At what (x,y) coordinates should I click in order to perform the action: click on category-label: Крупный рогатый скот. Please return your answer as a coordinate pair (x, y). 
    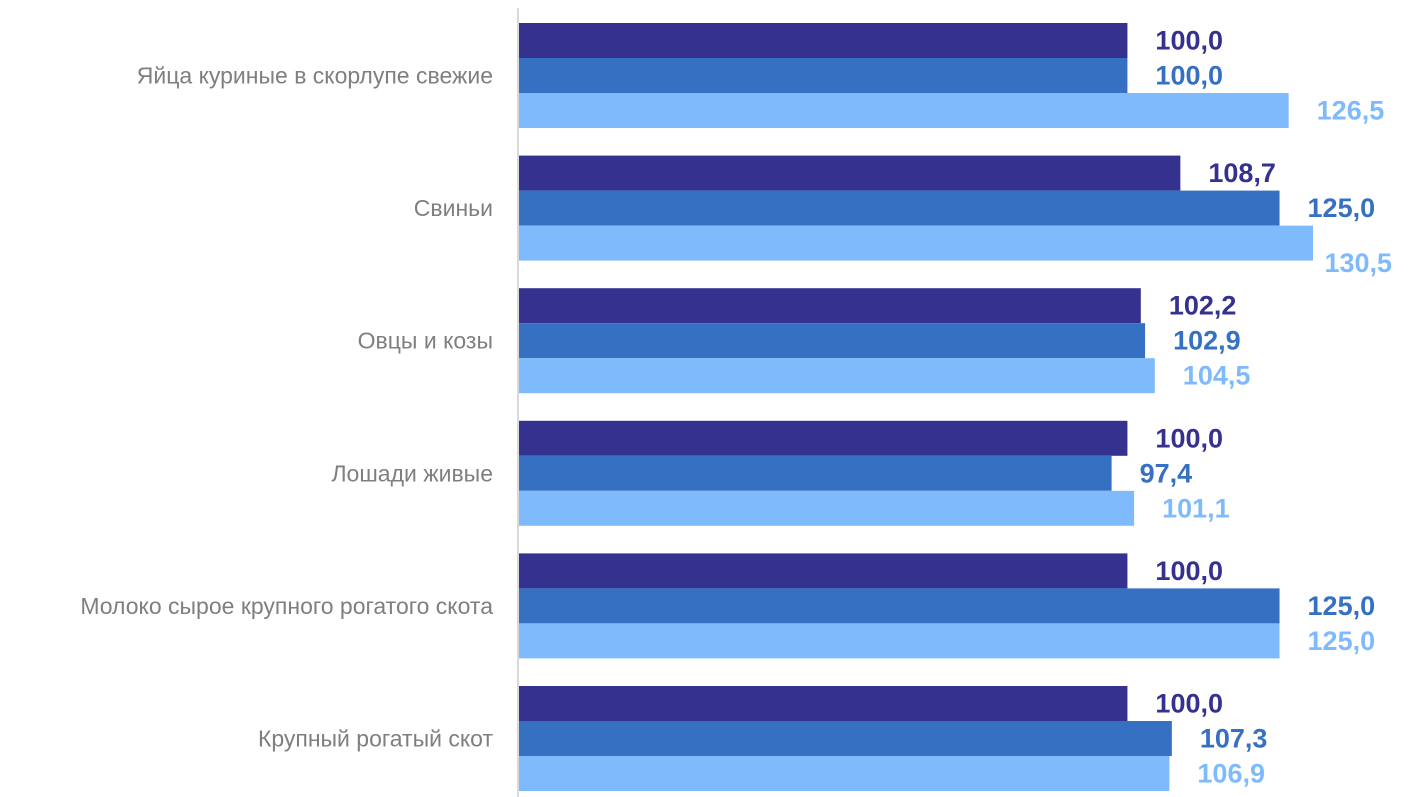
    Looking at the image, I should click on (376, 739).